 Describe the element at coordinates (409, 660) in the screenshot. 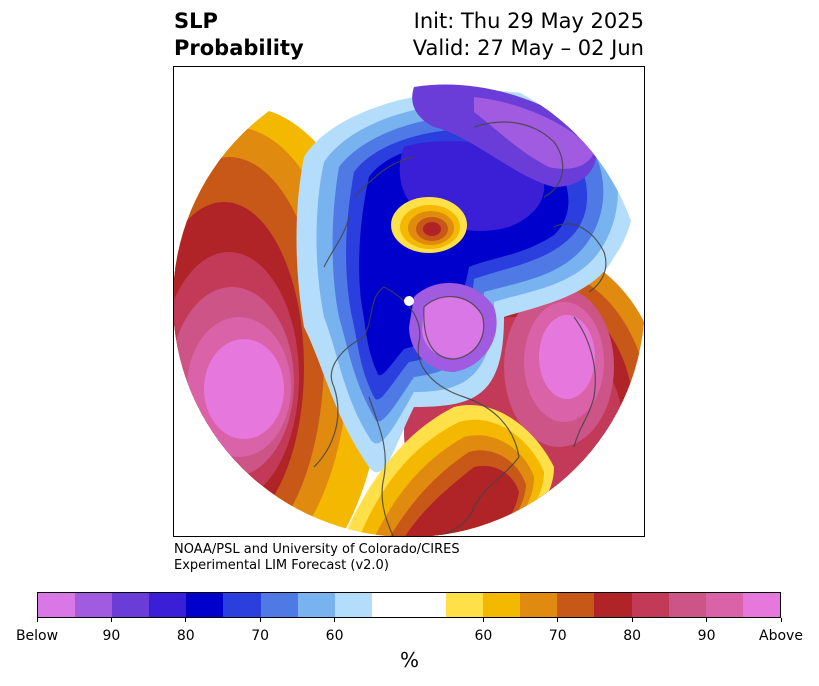

I see `colorbar-unit-label: %` at that location.